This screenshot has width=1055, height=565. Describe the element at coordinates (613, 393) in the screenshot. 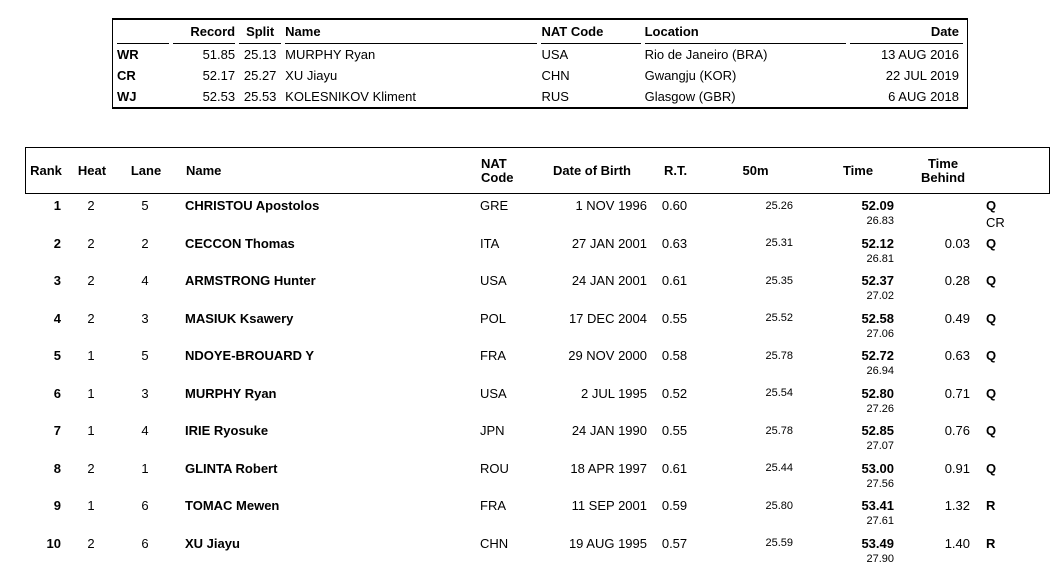

I see `cell-date-of-birth: 2 JUL 1995` at that location.